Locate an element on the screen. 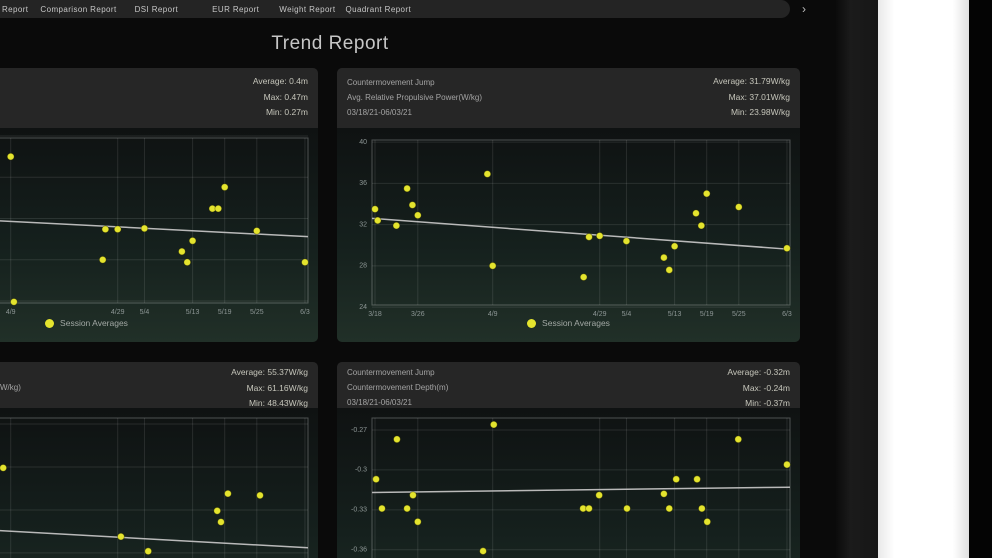 The height and width of the screenshot is (558, 992). svg-text: -0.3 is located at coordinates (361, 470).